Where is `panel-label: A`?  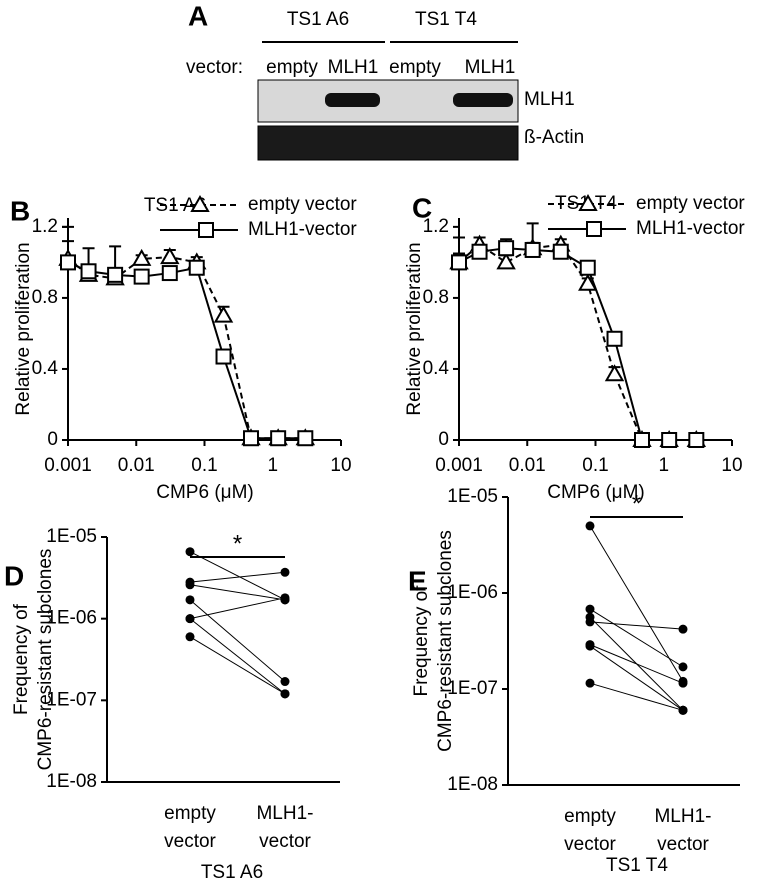
panel-label: A is located at coordinates (198, 15).